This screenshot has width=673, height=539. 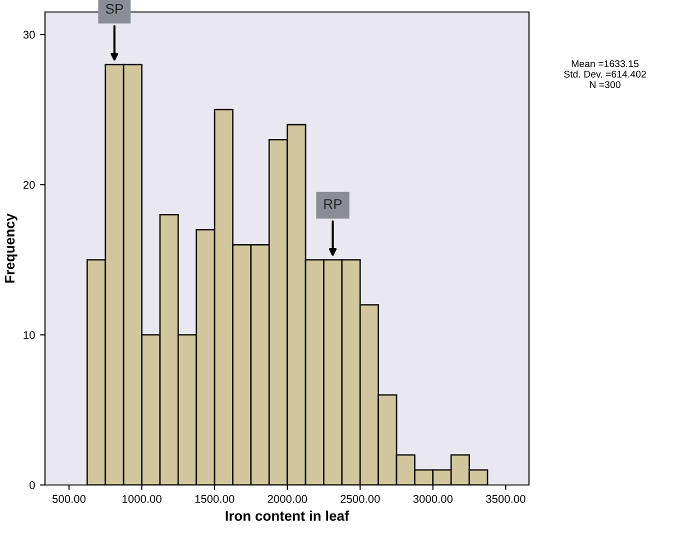 What do you see at coordinates (288, 499) in the screenshot?
I see `x-tick-label: 2000.00` at bounding box center [288, 499].